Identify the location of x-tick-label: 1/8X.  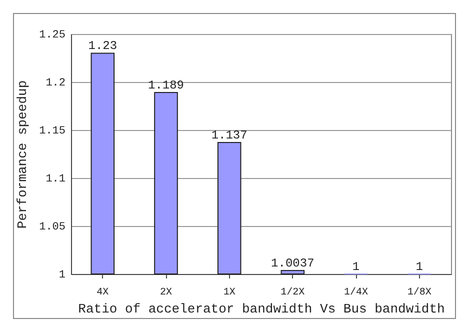
(419, 292).